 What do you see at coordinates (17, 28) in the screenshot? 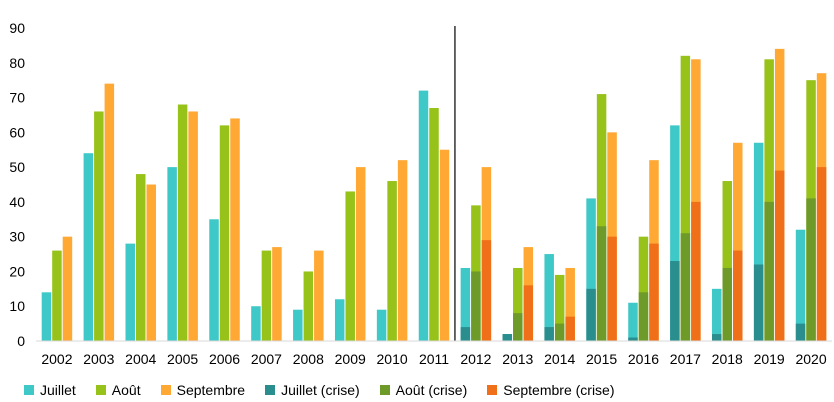
I see `y-tick-label: 90` at bounding box center [17, 28].